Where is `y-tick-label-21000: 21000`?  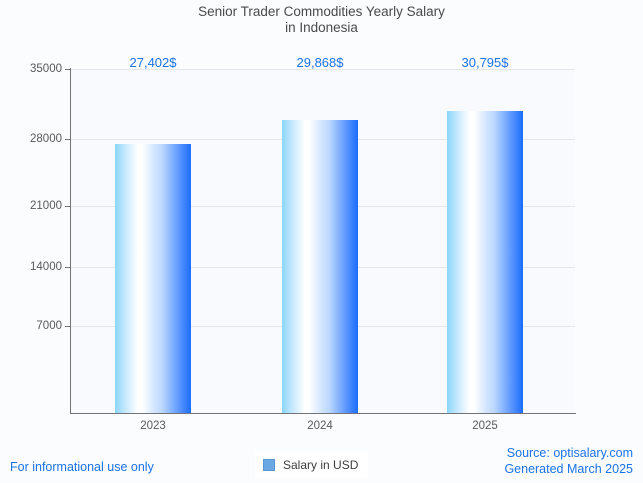
y-tick-label-21000: 21000 is located at coordinates (46, 206).